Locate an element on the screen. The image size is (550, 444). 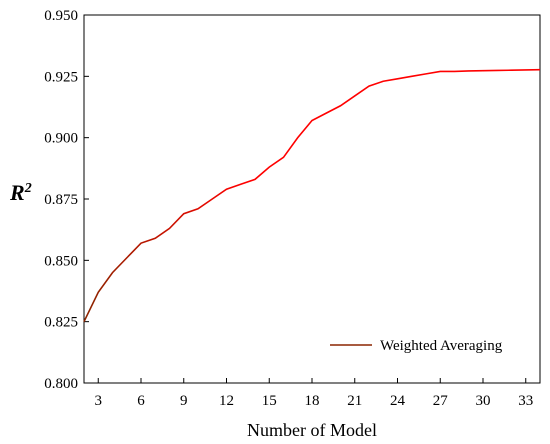
y-axis-title: R2 is located at coordinates (20, 192).